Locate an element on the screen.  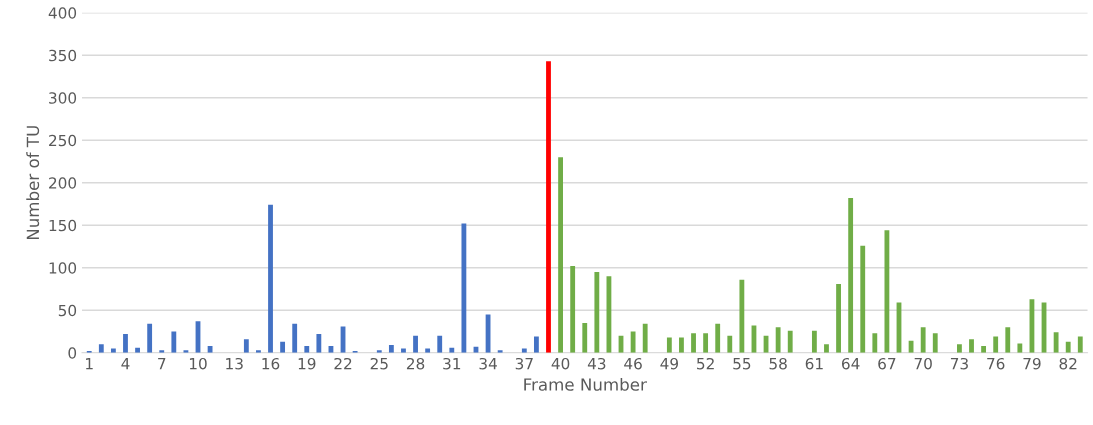
x-tick-label: 73 is located at coordinates (959, 363).